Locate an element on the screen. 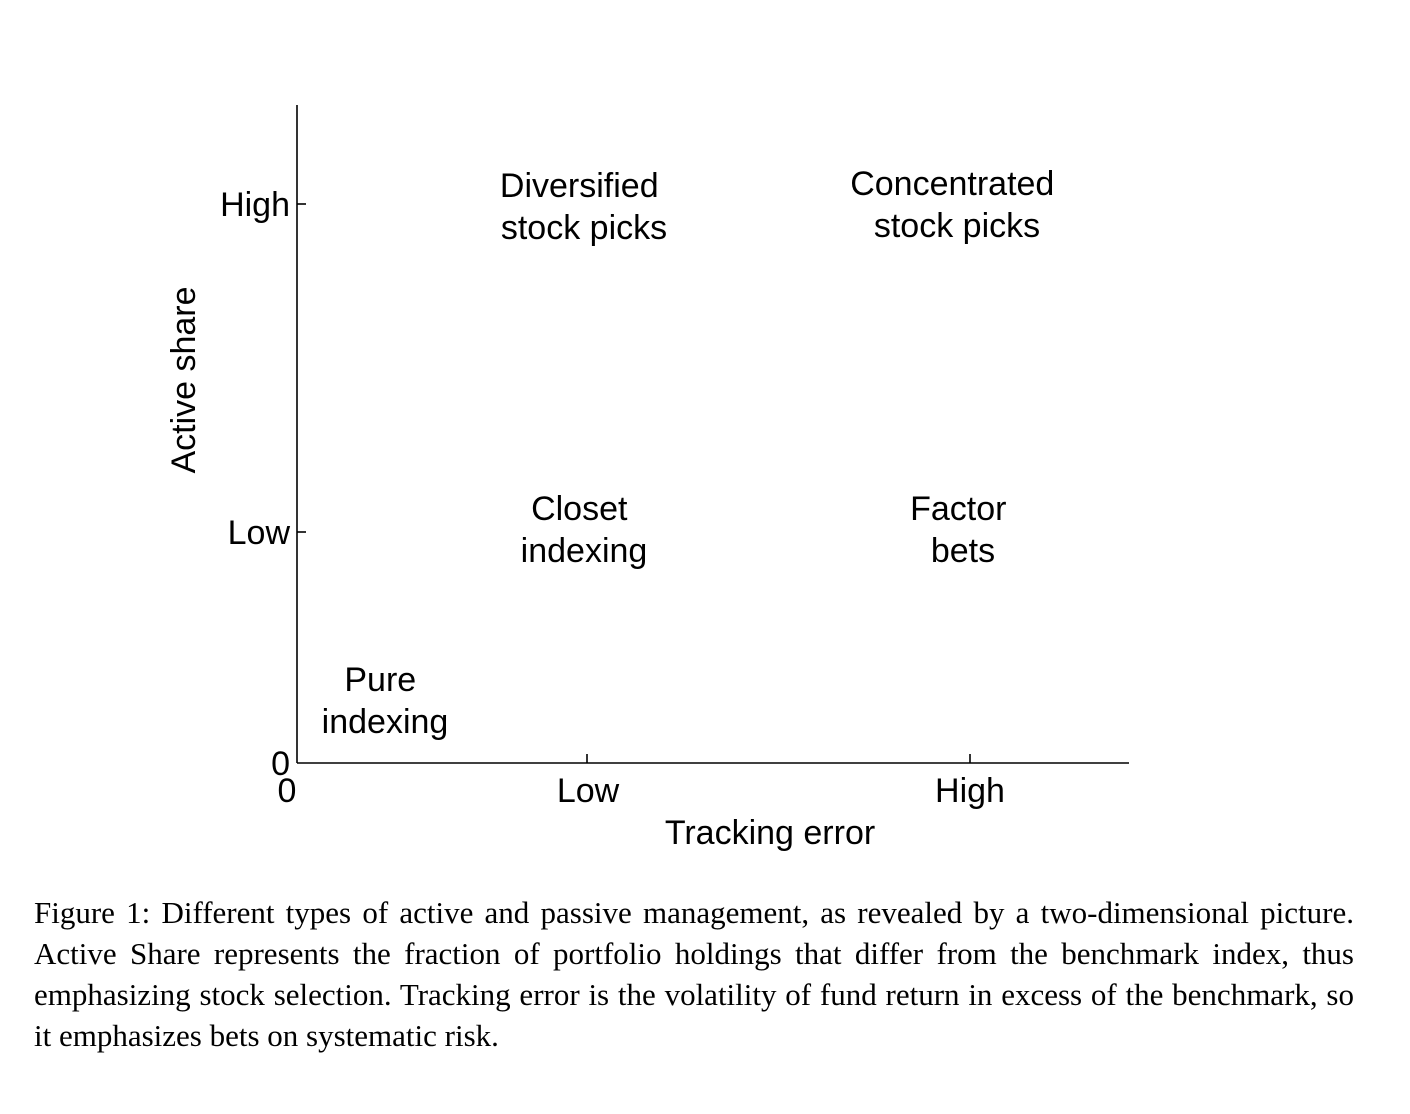  x-tick-label-high: High is located at coordinates (970, 791).